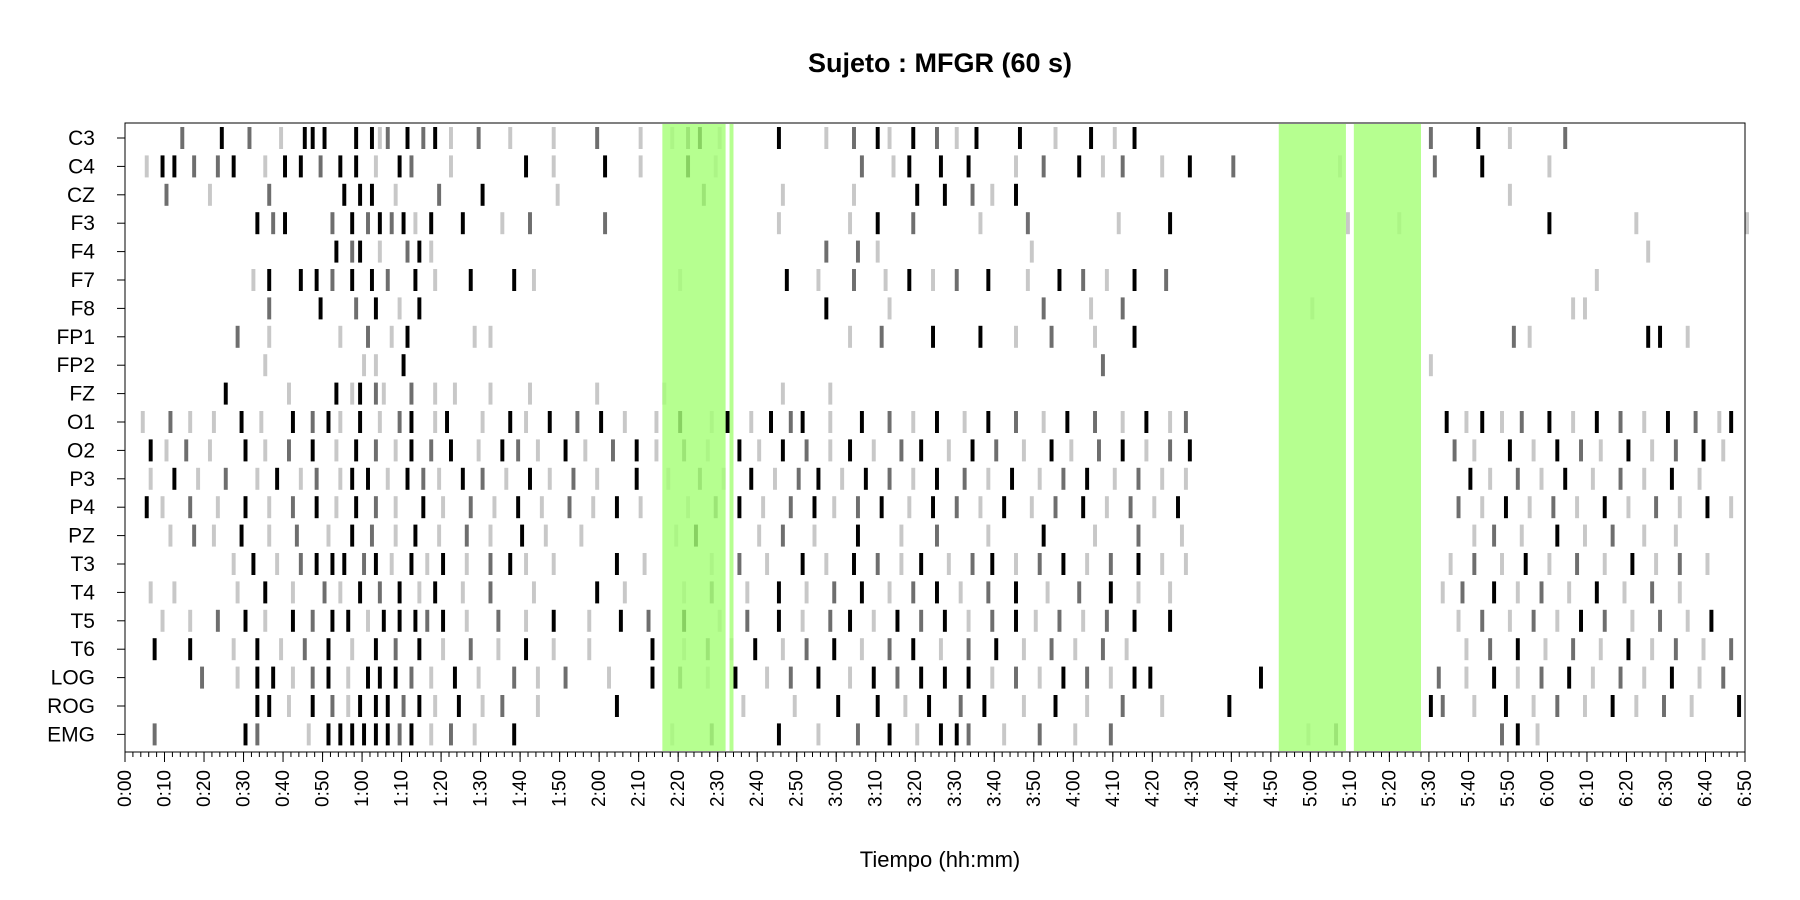 The height and width of the screenshot is (900, 1800). Describe the element at coordinates (1705, 788) in the screenshot. I see `x-tick-label: 6:40` at that location.